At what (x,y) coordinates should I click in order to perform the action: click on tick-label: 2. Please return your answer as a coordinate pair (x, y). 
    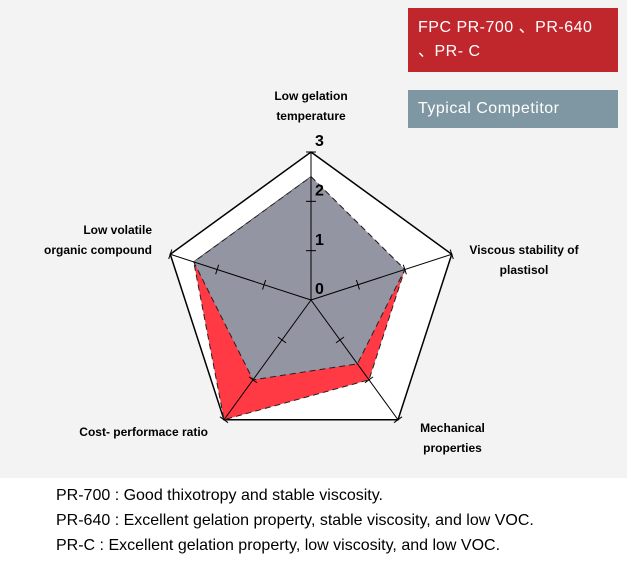
    Looking at the image, I should click on (319, 191).